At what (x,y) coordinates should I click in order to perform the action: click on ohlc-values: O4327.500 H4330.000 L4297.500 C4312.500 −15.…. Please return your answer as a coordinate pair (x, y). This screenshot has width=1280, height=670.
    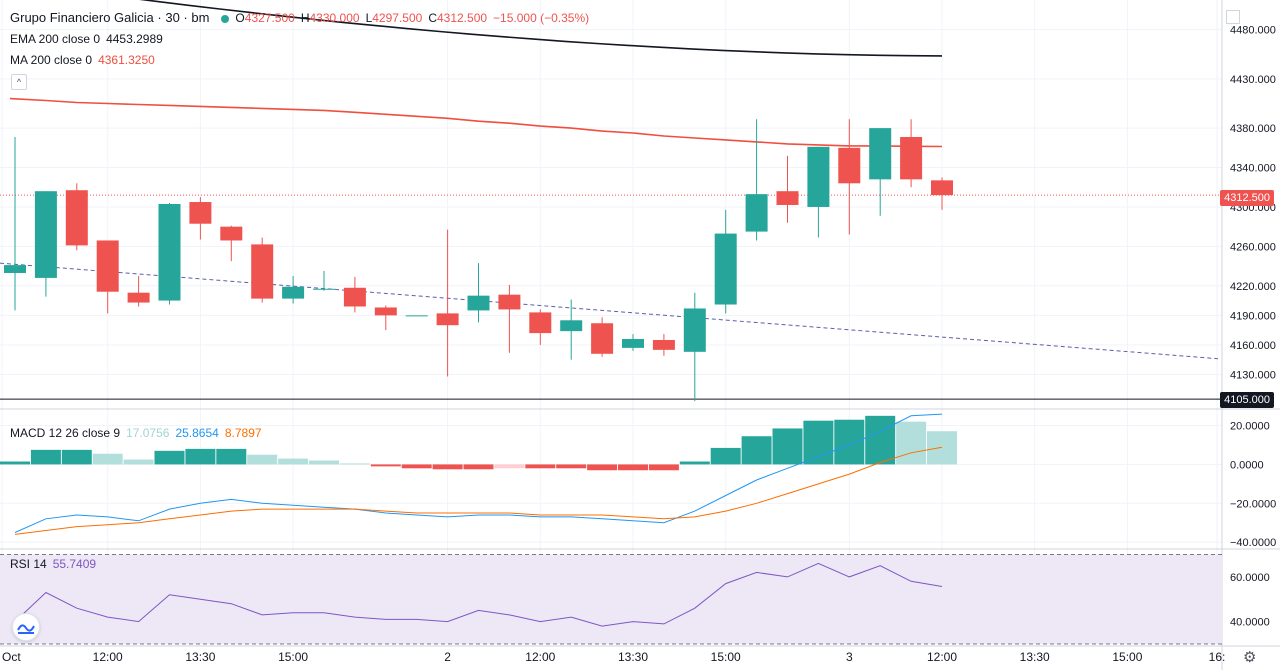
    Looking at the image, I should click on (412, 18).